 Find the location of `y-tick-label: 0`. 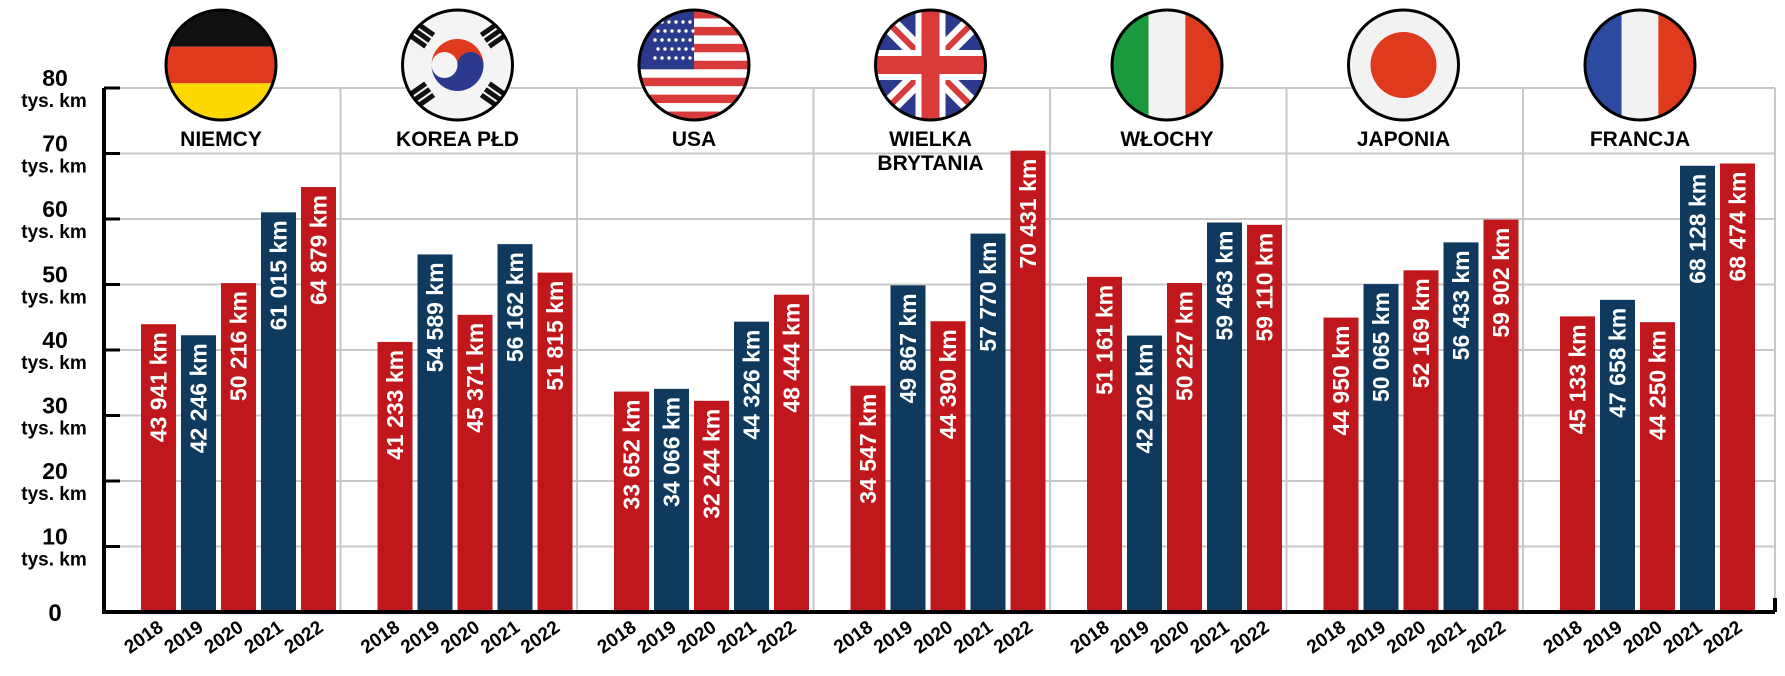

y-tick-label: 0 is located at coordinates (54, 613).